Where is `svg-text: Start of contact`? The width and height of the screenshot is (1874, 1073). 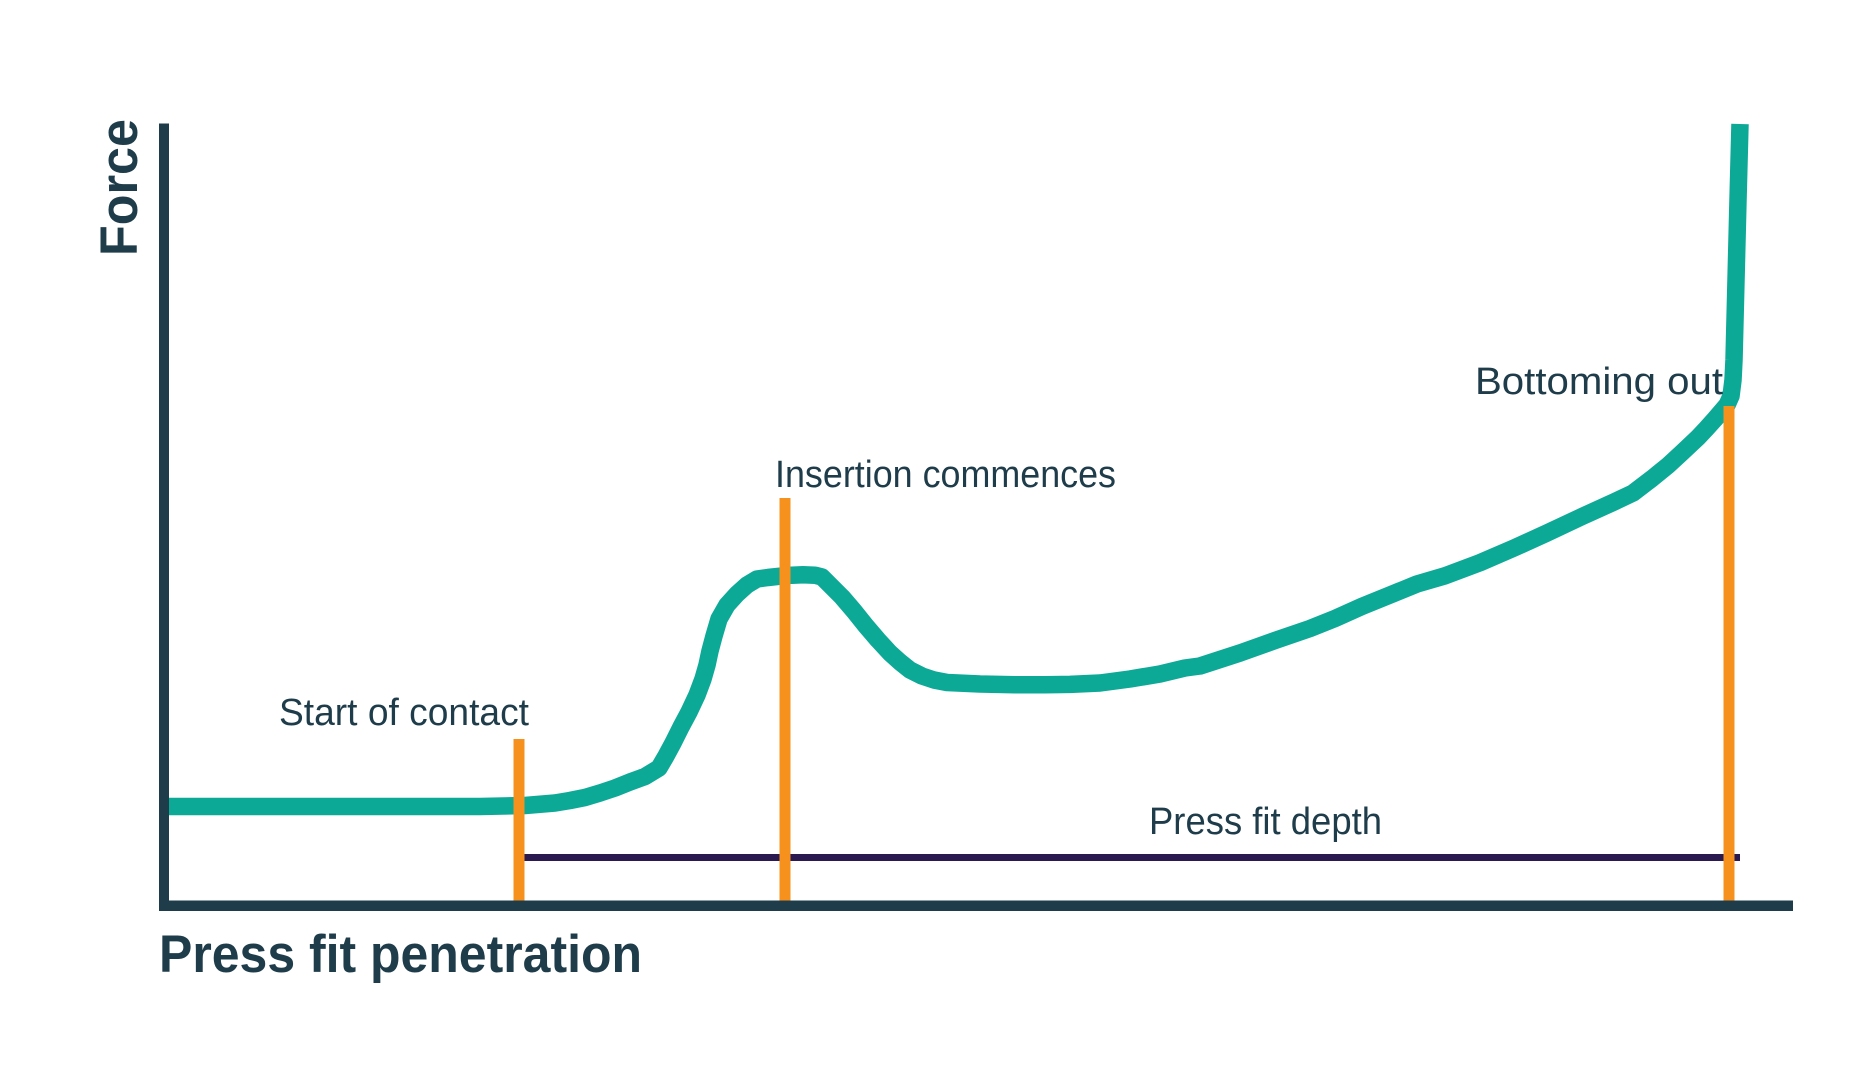
svg-text: Start of contact is located at coordinates (404, 713).